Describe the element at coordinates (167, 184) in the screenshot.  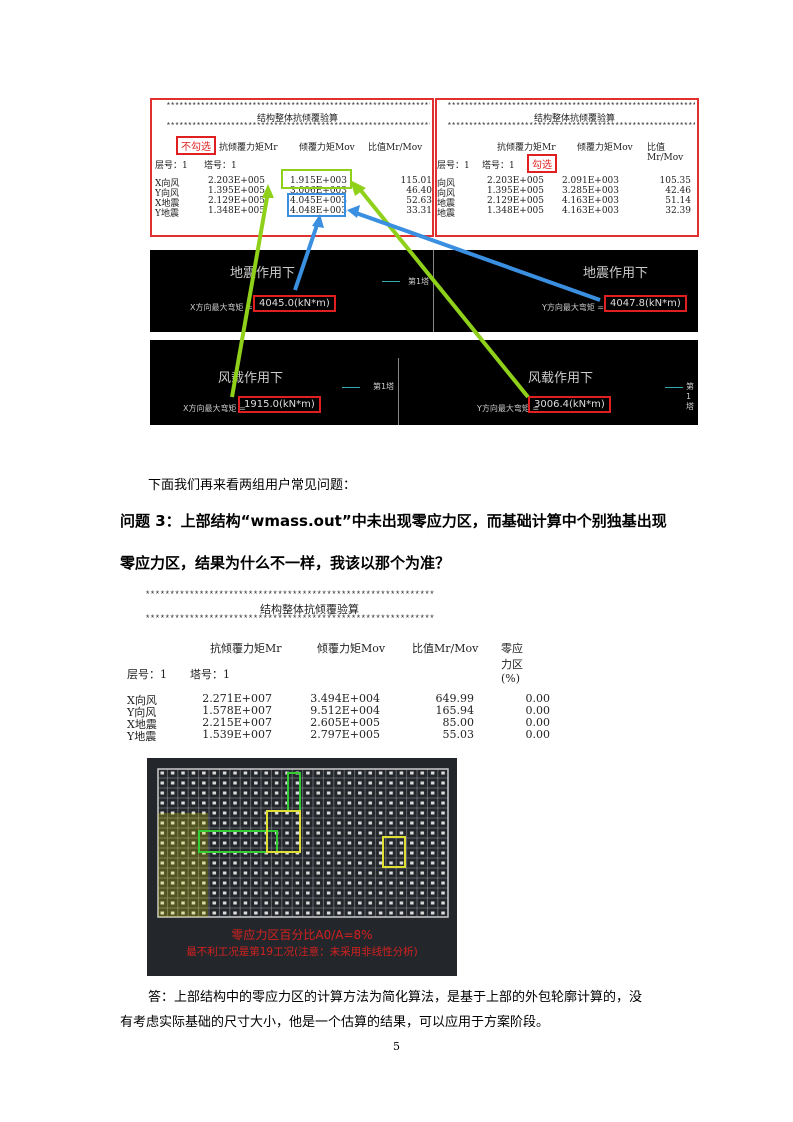
I see `table-cell: X向风` at that location.